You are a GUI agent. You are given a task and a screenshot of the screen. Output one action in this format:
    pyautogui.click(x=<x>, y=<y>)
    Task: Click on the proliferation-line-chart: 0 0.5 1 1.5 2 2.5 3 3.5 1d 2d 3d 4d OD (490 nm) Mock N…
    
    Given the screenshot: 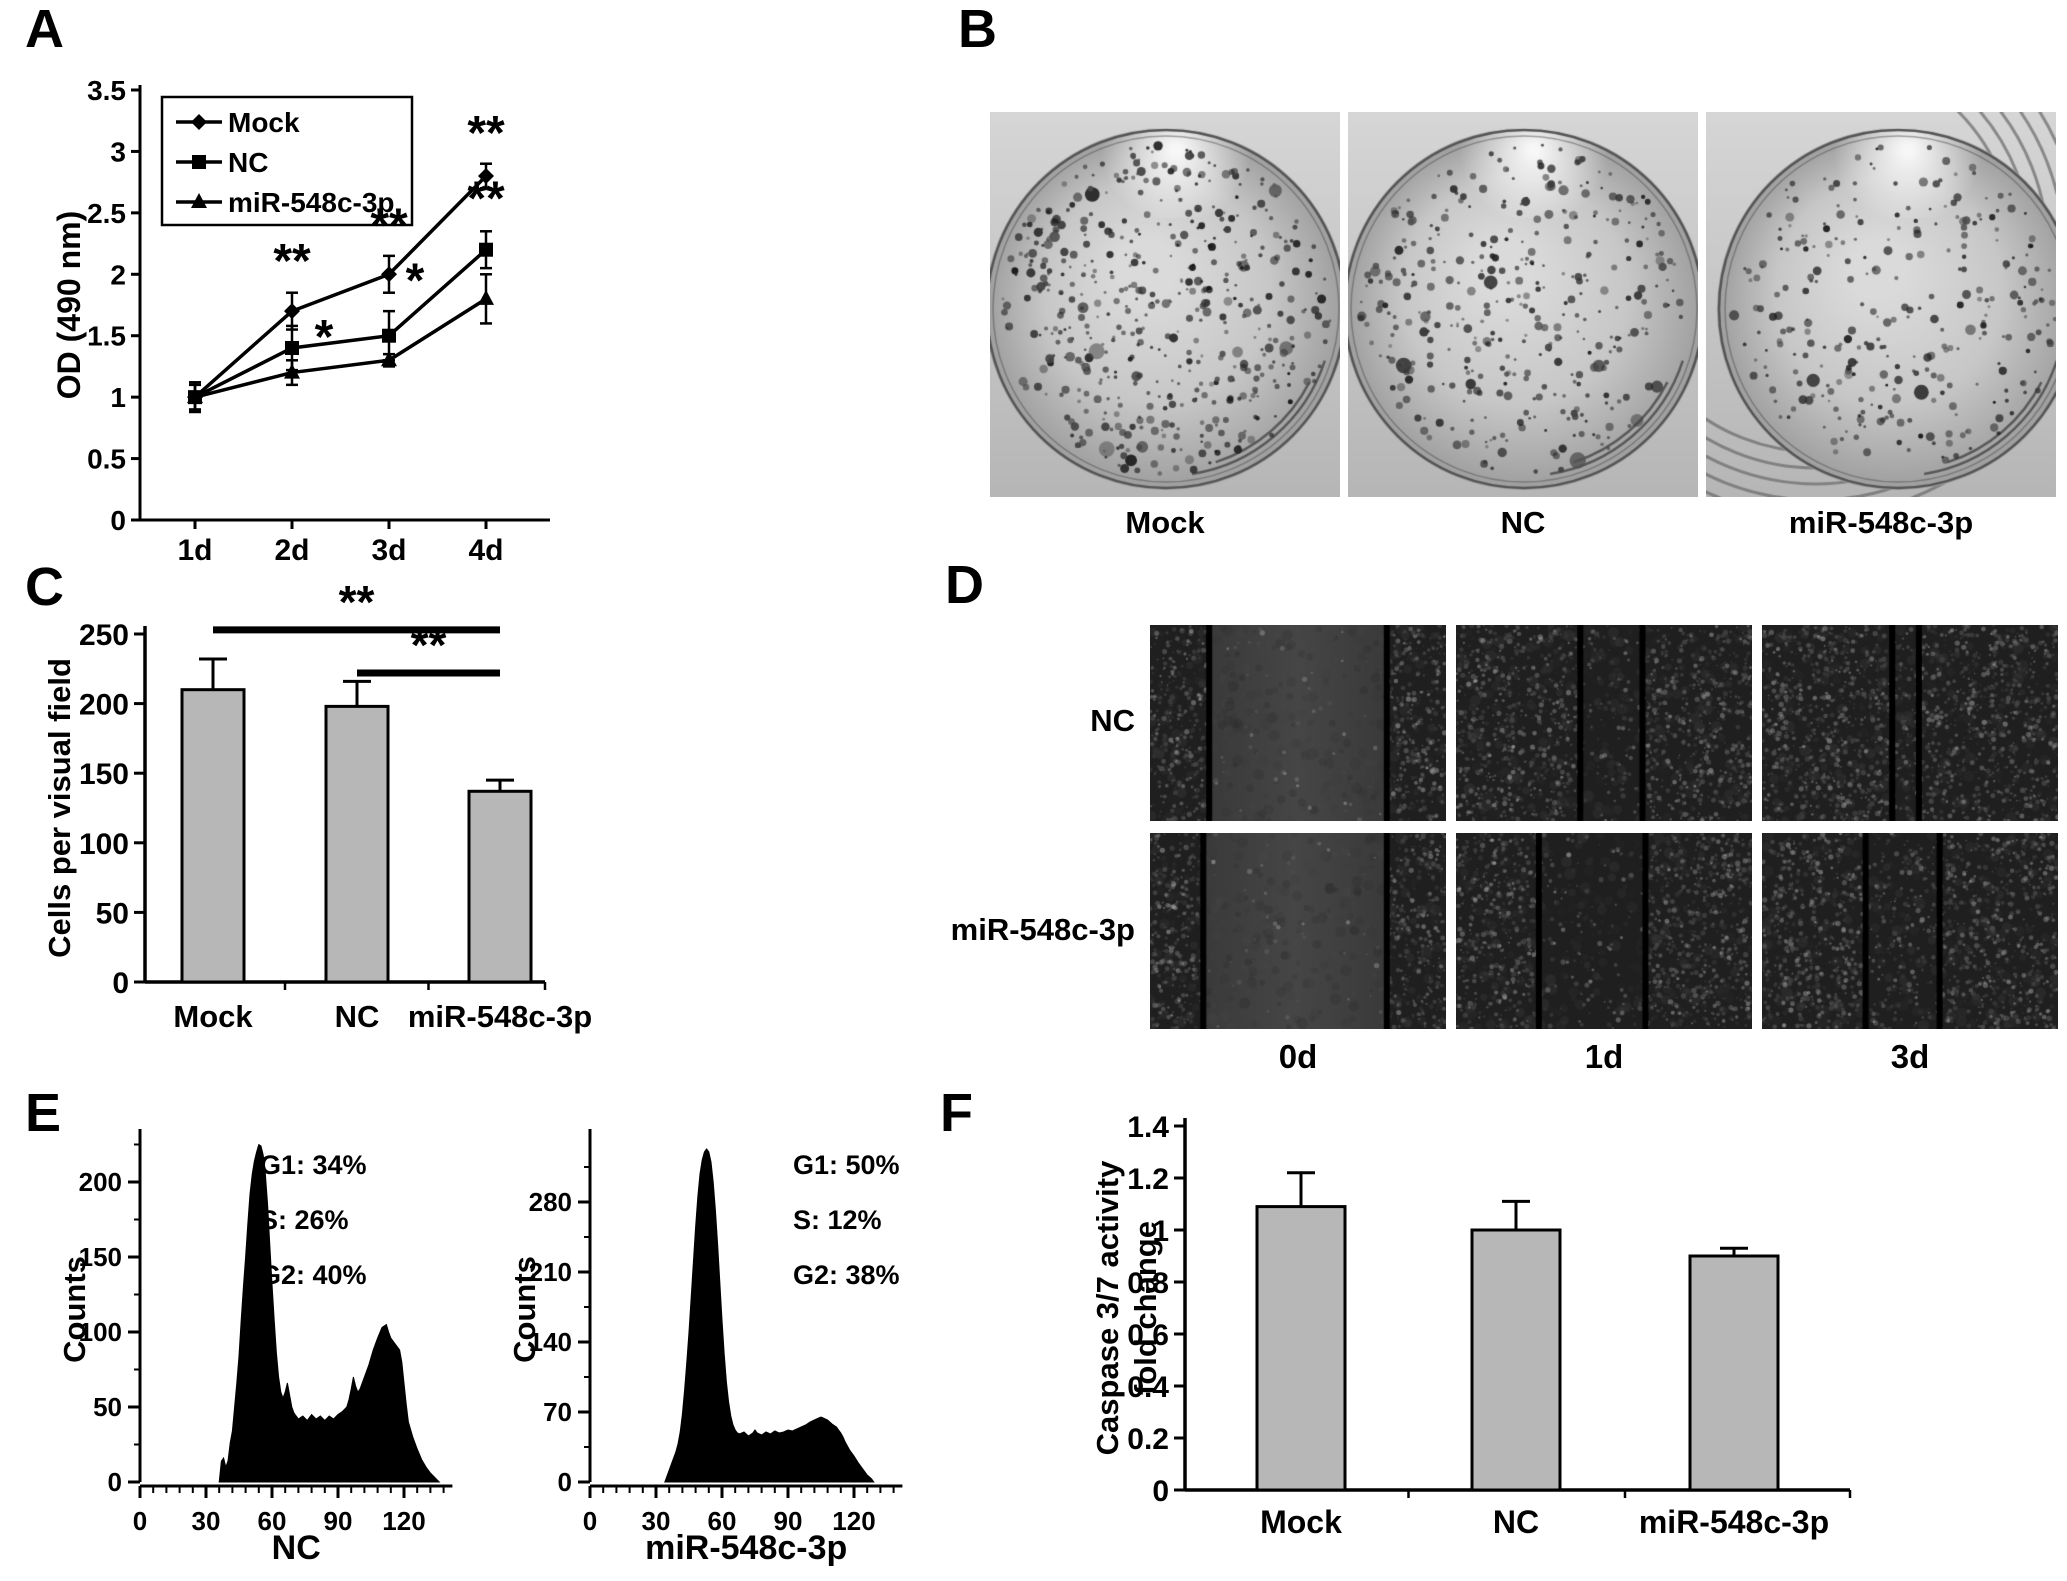 What is the action you would take?
    pyautogui.click(x=300, y=321)
    